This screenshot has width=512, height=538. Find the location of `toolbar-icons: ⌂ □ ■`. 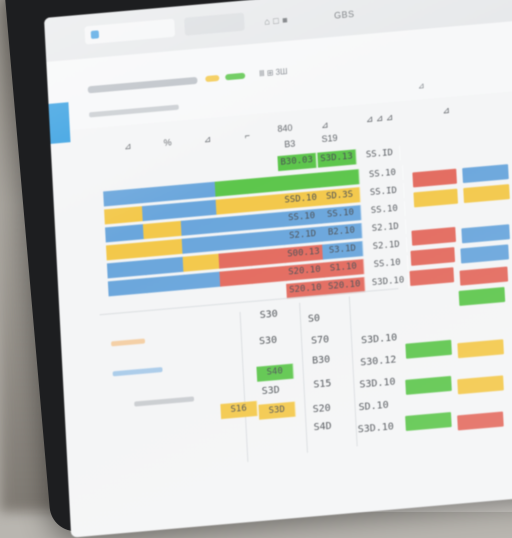

toolbar-icons: ⌂ □ ■ is located at coordinates (276, 20).